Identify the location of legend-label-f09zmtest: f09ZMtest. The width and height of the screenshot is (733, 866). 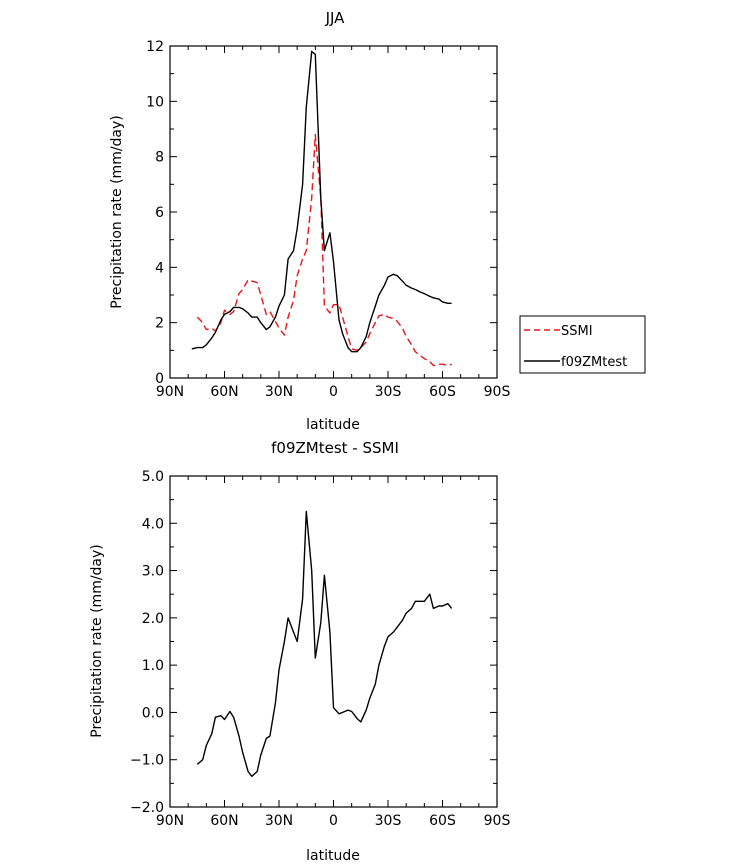
(594, 362).